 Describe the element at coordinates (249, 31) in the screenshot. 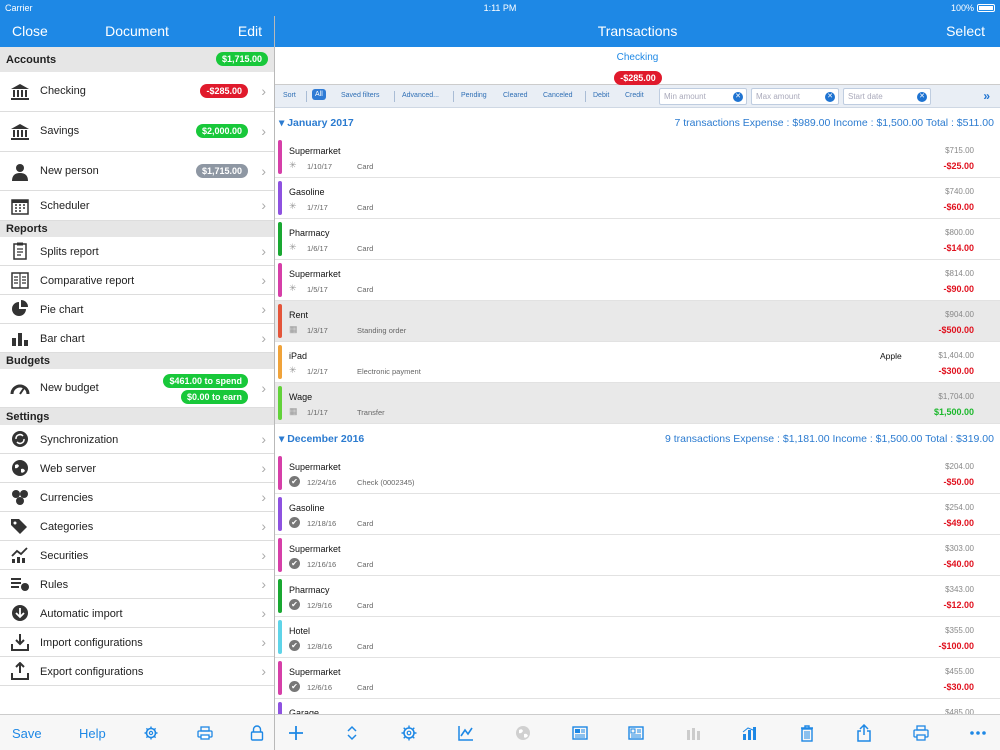

I see `edit-button: Edit` at that location.